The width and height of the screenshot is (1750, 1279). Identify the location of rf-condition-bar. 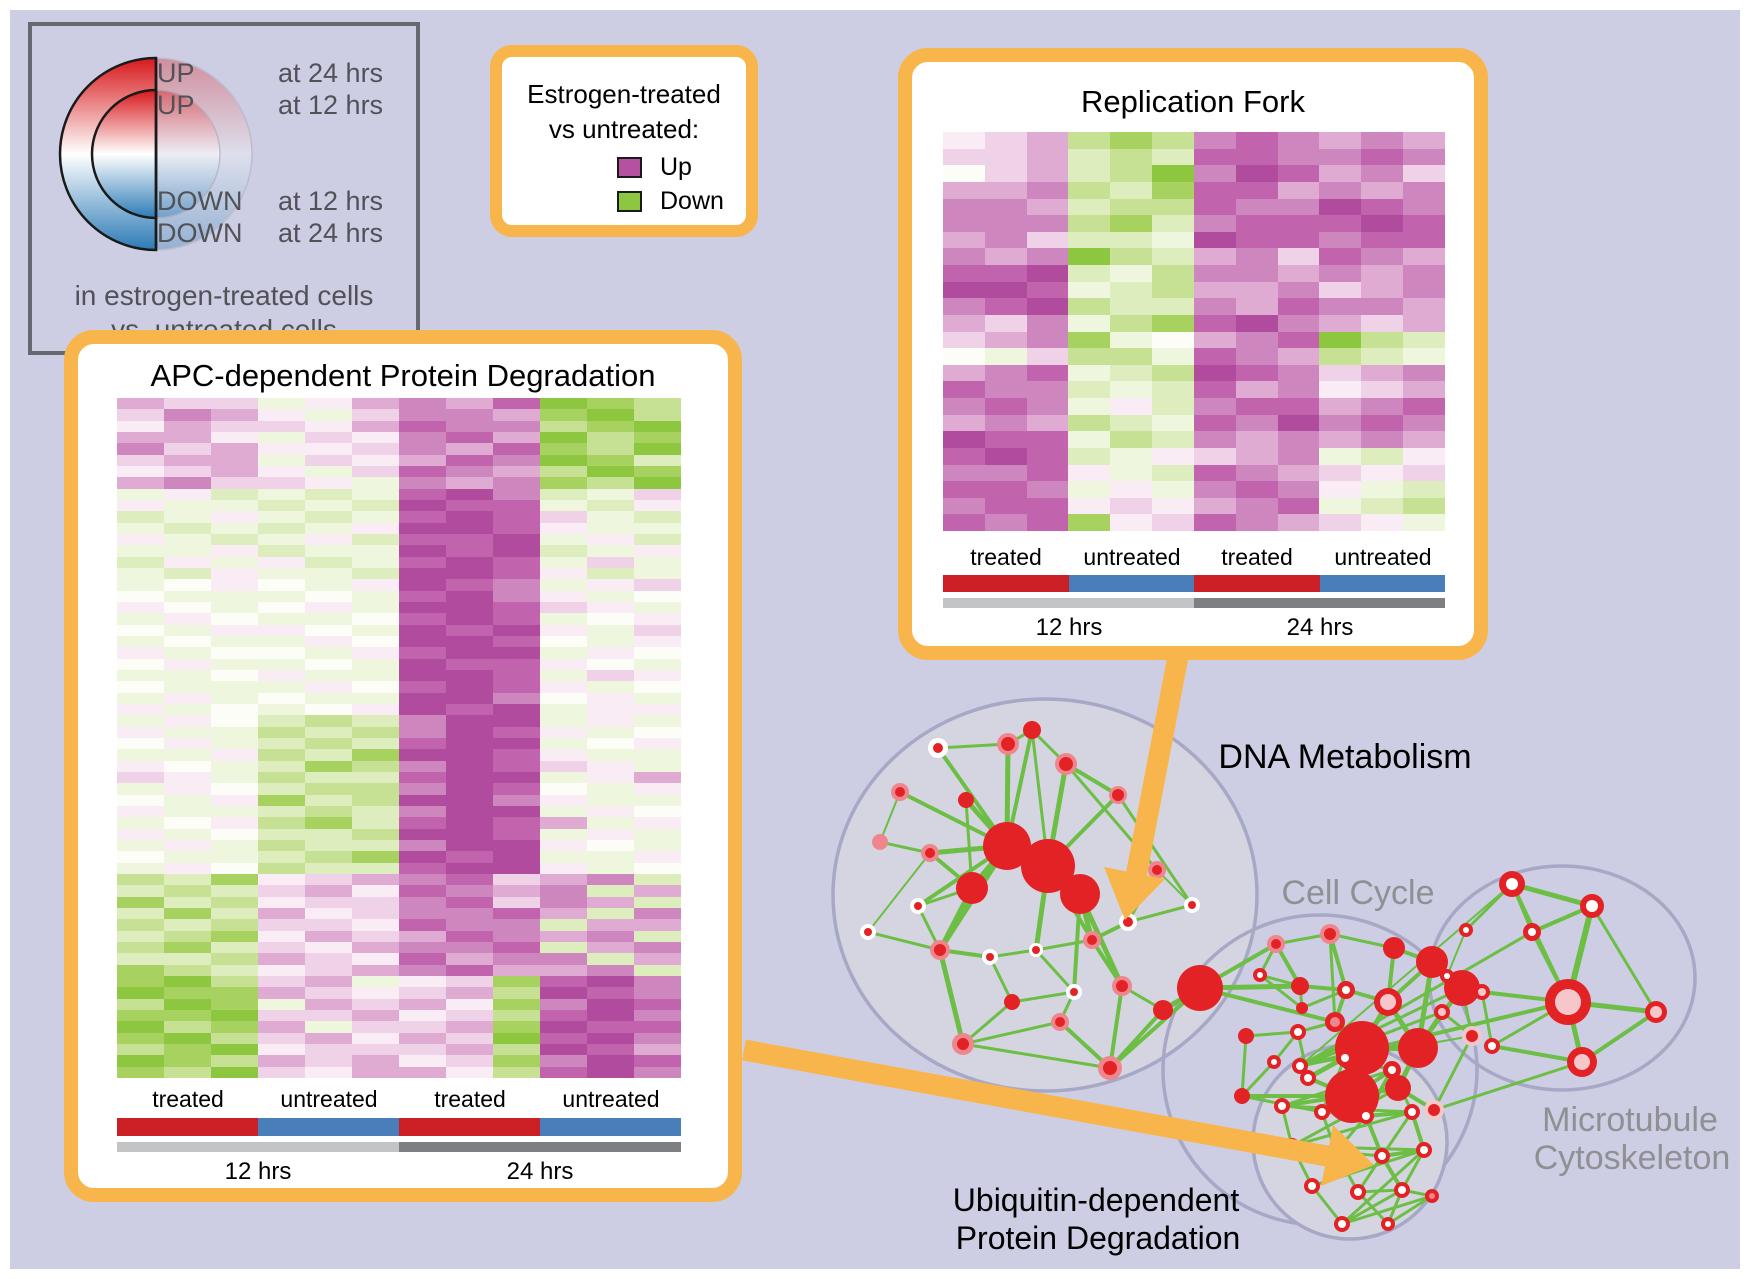
(1194, 583).